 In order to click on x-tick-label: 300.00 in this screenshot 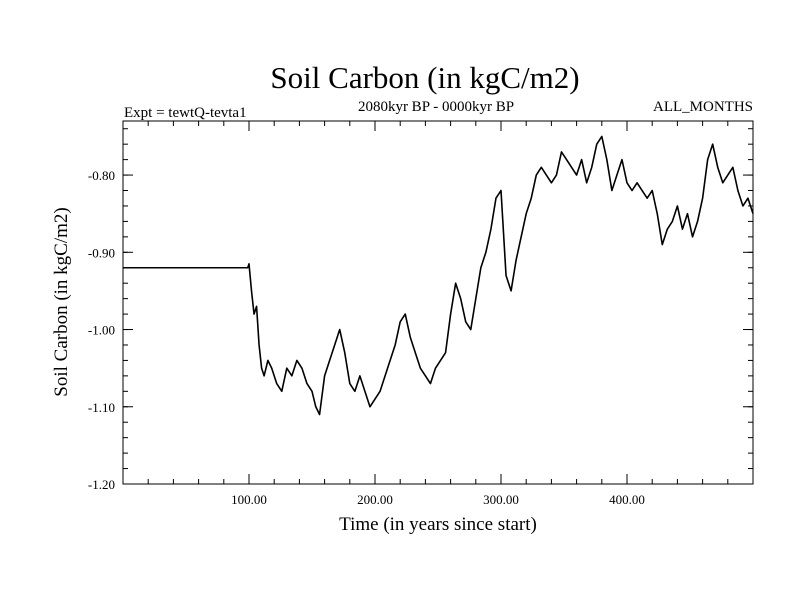, I will do `click(501, 499)`.